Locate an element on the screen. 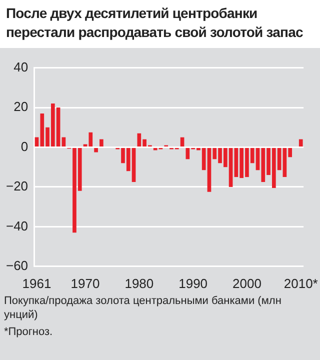 The image size is (320, 360). x-tick-label: 2000 is located at coordinates (247, 283).